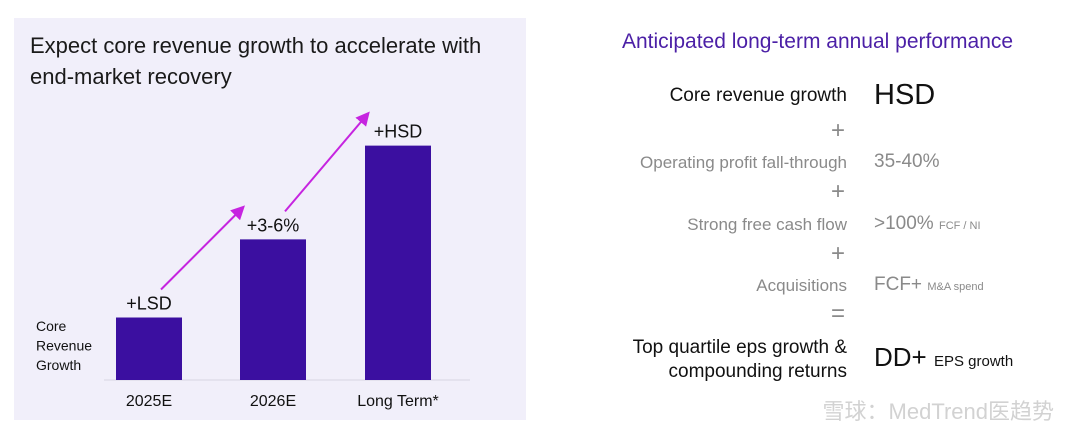  I want to click on chart-title-line-2: end-market recovery, so click(131, 76).